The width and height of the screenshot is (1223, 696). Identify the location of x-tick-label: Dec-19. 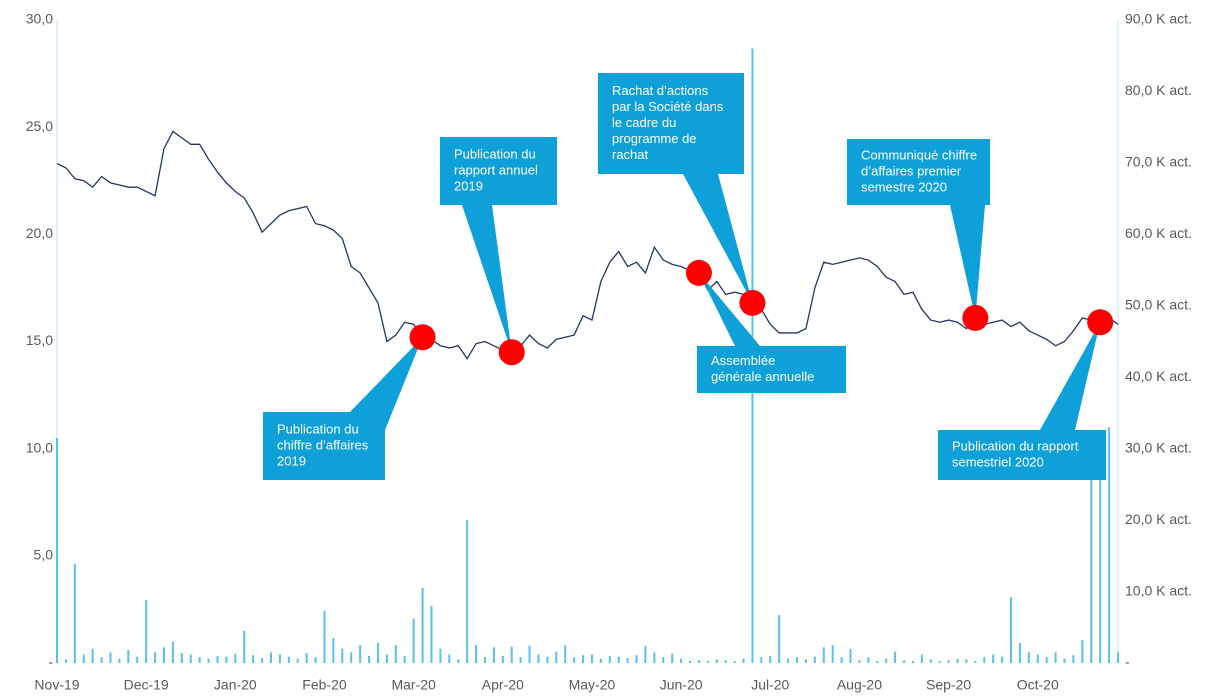
(146, 685).